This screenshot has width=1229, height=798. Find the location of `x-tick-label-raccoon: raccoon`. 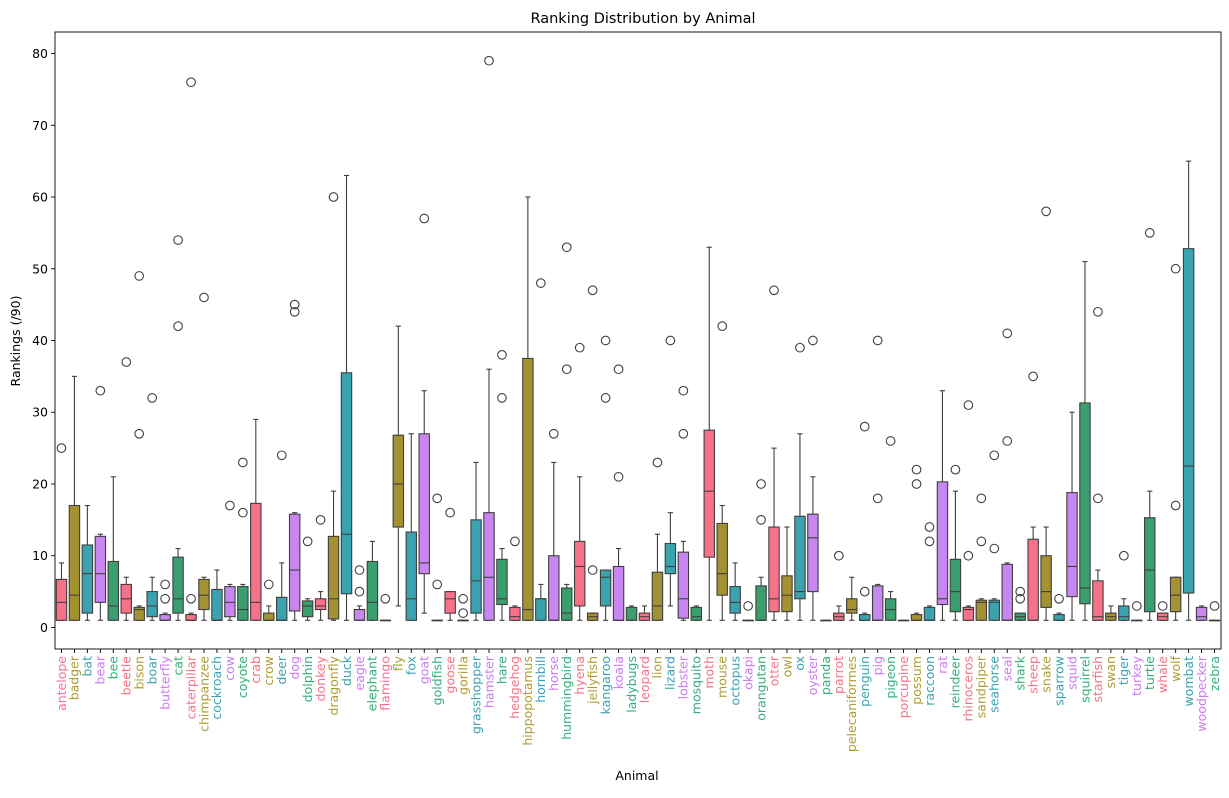

x-tick-label-raccoon: raccoon is located at coordinates (929, 681).